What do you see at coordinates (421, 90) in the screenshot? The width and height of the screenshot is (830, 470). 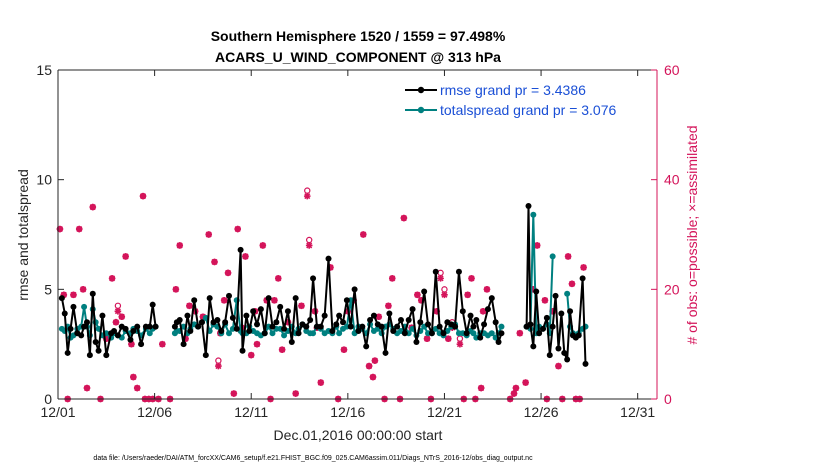 I see `legend-rmse-marker` at bounding box center [421, 90].